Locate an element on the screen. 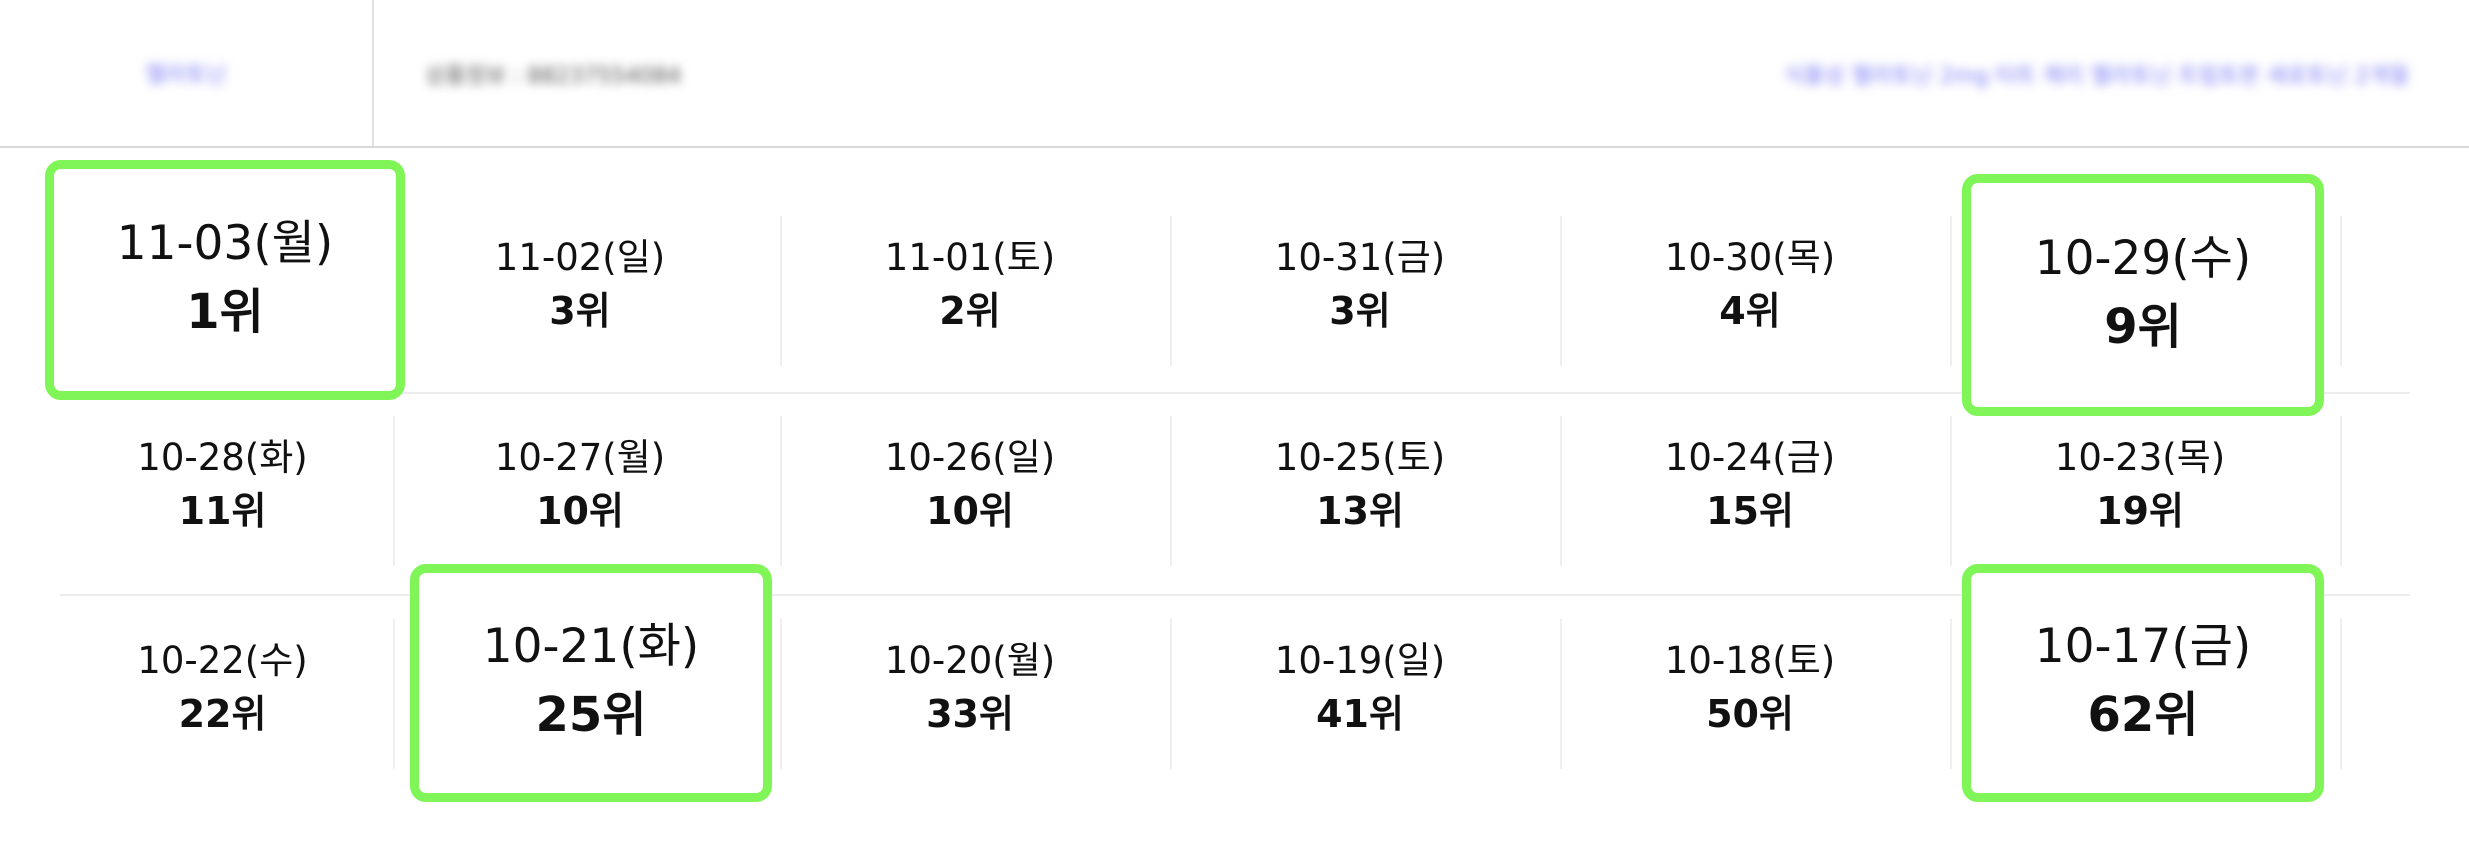  ranking-value: 62위 is located at coordinates (2143, 715).